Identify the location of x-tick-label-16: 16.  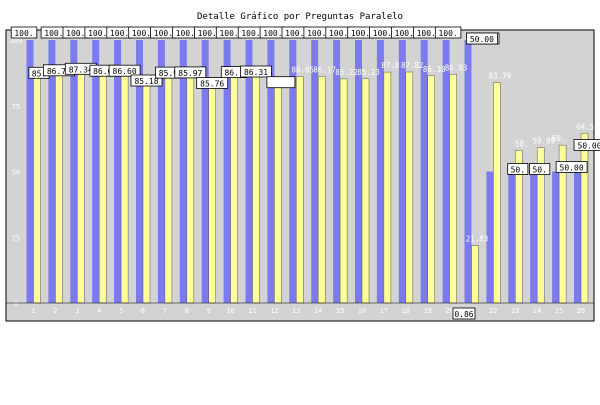
(362, 311).